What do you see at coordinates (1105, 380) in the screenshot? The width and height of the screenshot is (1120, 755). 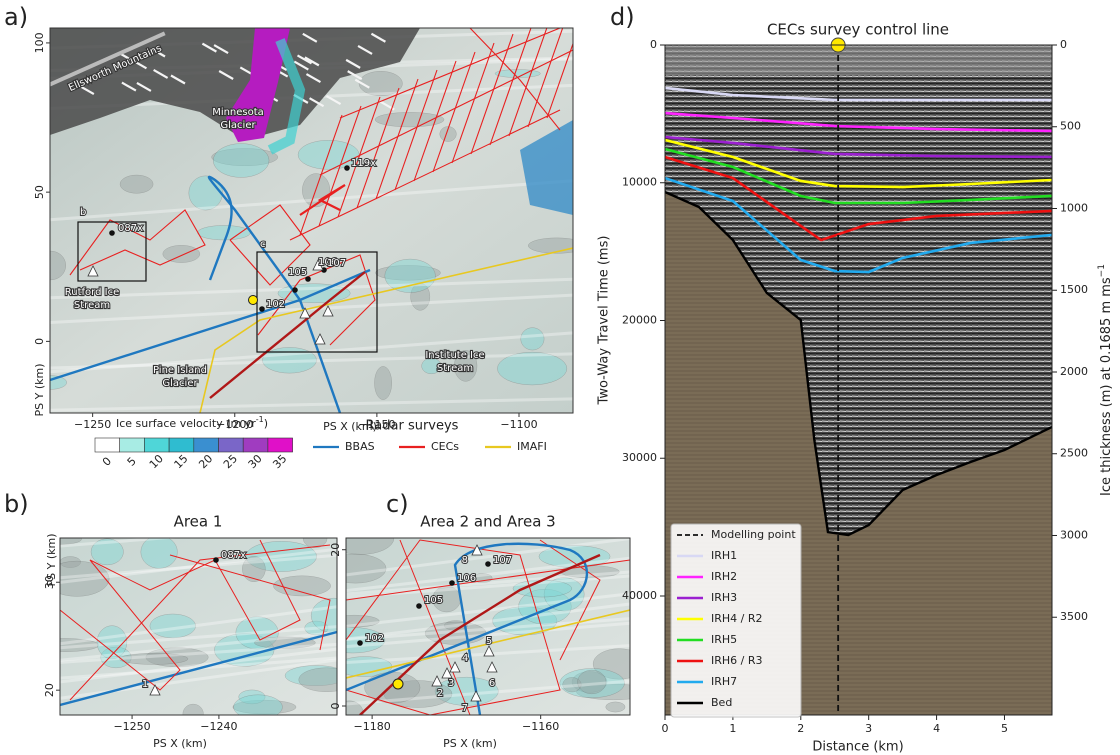 I see `y2-axis-title: Ice thickness (m) at 0.1685 m ms−1` at bounding box center [1105, 380].